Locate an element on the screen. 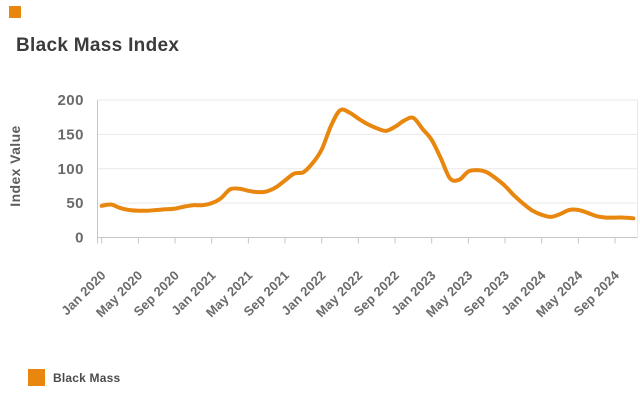 The image size is (640, 405). y-tick-label: 50 is located at coordinates (75, 203).